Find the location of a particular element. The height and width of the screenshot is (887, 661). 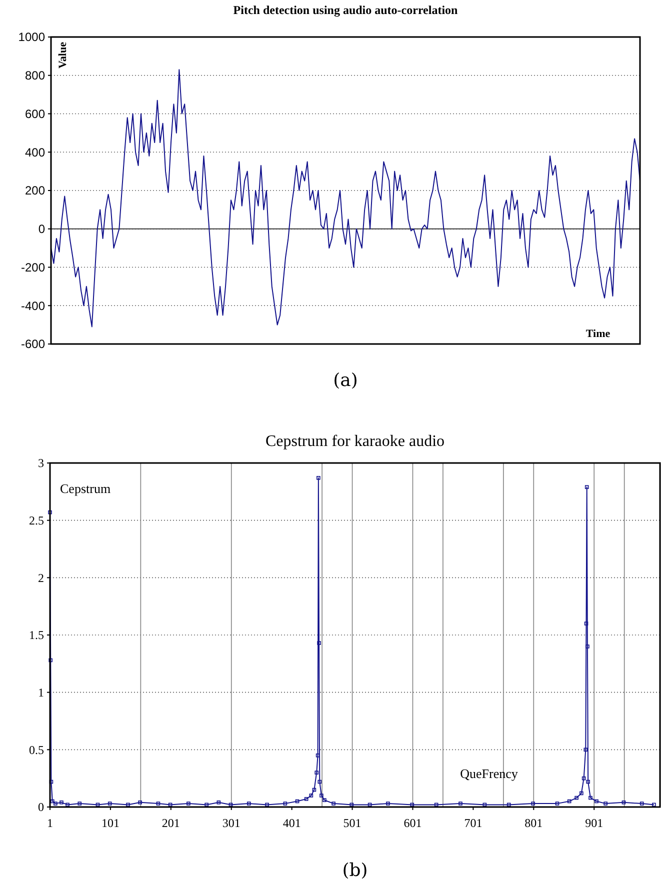

x-tick-label: 301 is located at coordinates (231, 823).